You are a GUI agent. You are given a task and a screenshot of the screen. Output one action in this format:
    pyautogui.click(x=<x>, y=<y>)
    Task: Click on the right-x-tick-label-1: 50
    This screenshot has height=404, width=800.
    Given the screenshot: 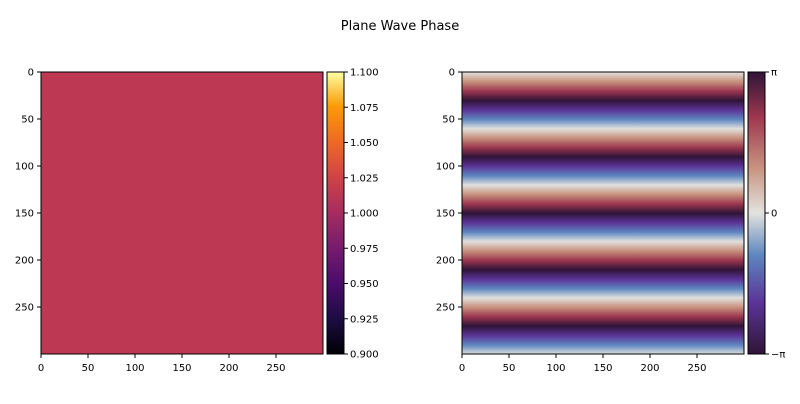 What is the action you would take?
    pyautogui.click(x=509, y=368)
    